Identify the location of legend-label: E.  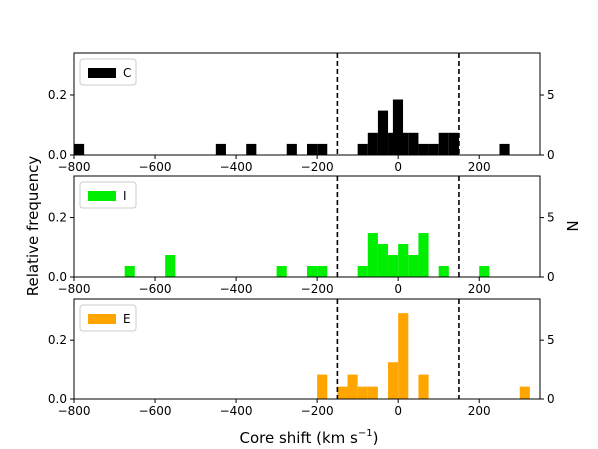
(127, 319).